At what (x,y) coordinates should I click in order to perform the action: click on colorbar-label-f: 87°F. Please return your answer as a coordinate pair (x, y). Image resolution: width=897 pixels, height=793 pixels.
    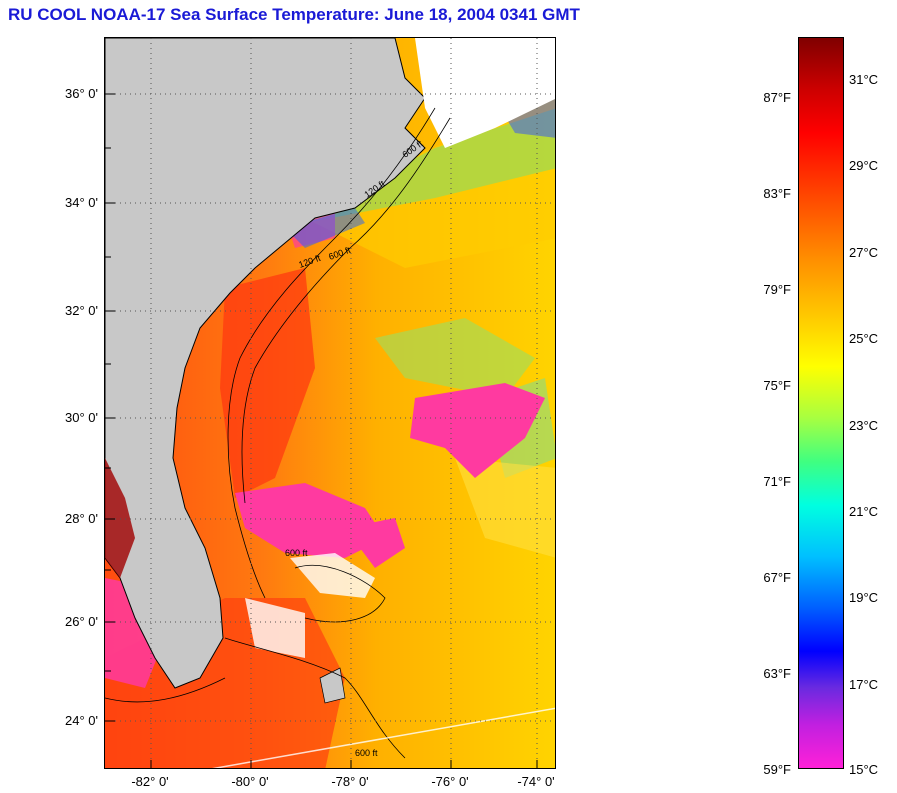
    Looking at the image, I should click on (777, 97).